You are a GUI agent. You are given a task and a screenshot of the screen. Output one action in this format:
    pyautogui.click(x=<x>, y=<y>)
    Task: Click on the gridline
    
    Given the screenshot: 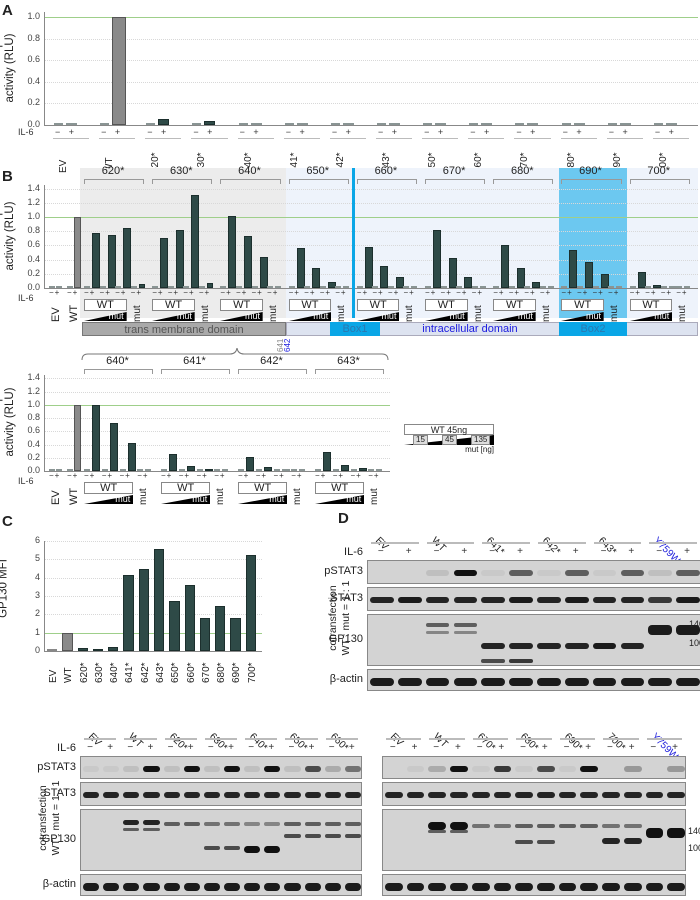 What is the action you would take?
    pyautogui.click(x=371, y=246)
    